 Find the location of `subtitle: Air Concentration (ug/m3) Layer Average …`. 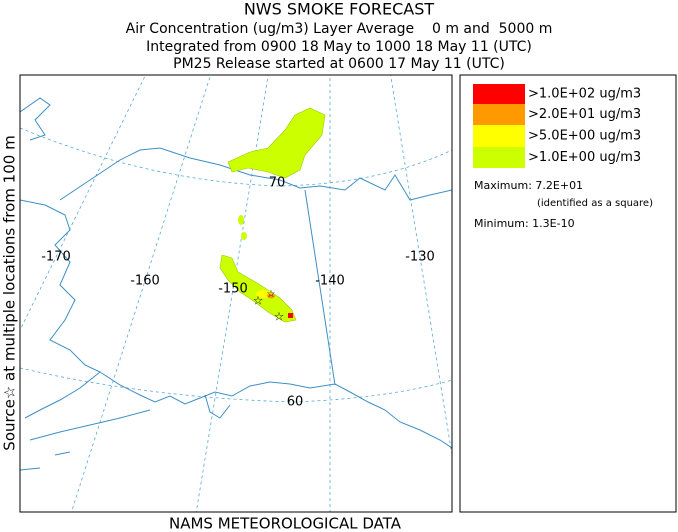

subtitle: Air Concentration (ug/m3) Layer Average … is located at coordinates (339, 29).